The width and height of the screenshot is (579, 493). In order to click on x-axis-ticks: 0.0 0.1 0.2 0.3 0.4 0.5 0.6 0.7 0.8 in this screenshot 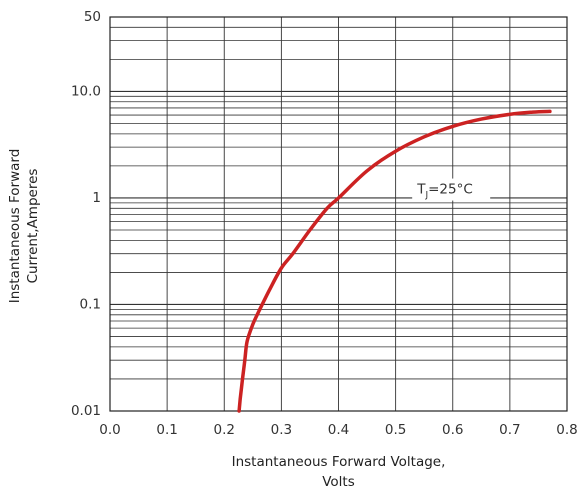, I will do `click(338, 430)`.